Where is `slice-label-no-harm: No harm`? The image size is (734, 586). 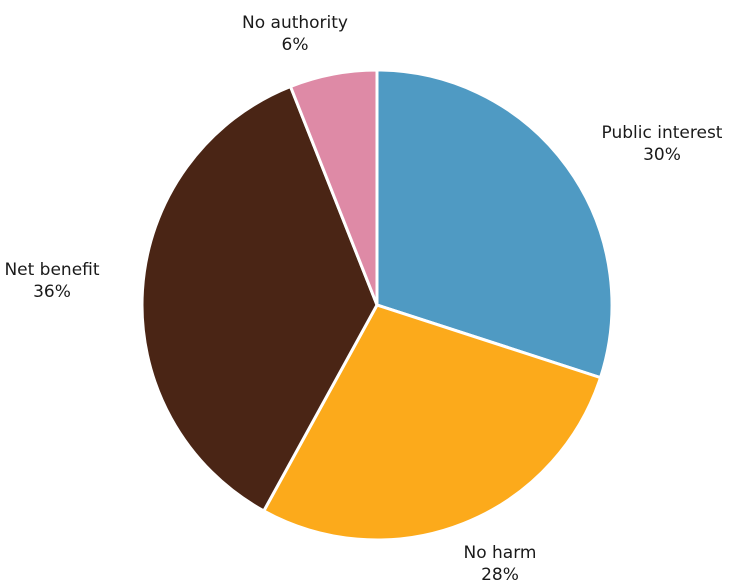 slice-label-no-harm: No harm is located at coordinates (500, 553).